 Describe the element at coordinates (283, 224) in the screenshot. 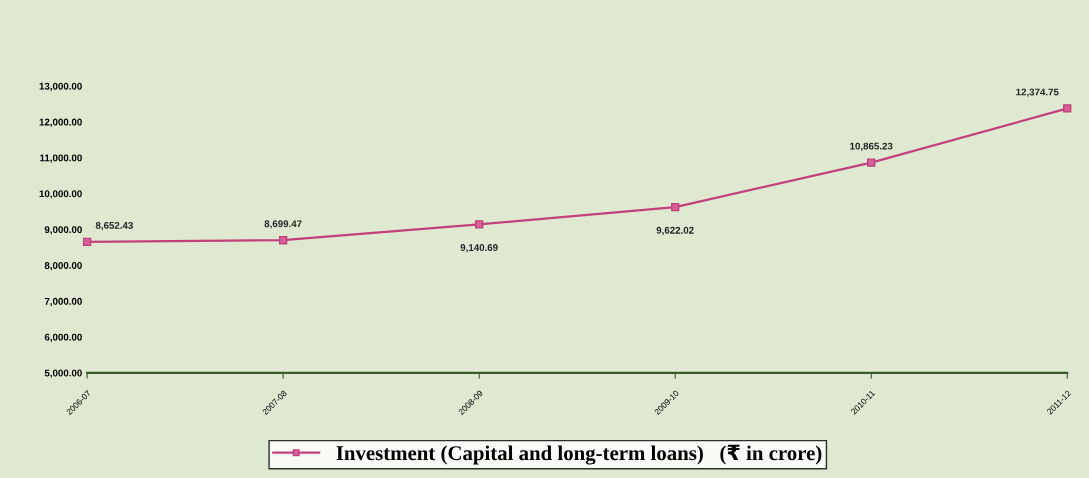

I see `data-label: 8,699.47` at that location.